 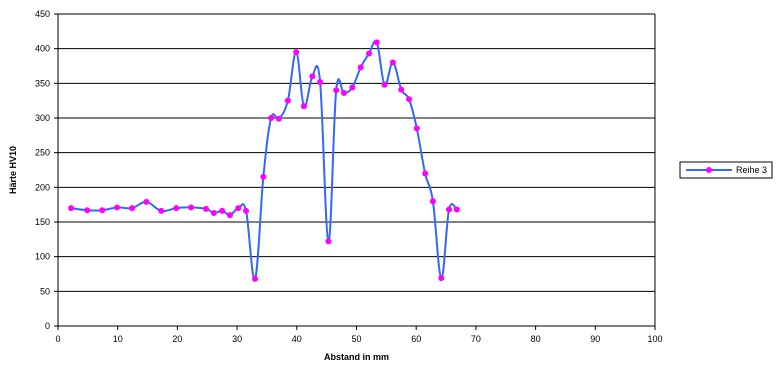 What do you see at coordinates (536, 339) in the screenshot?
I see `x-tick-label: 80` at bounding box center [536, 339].